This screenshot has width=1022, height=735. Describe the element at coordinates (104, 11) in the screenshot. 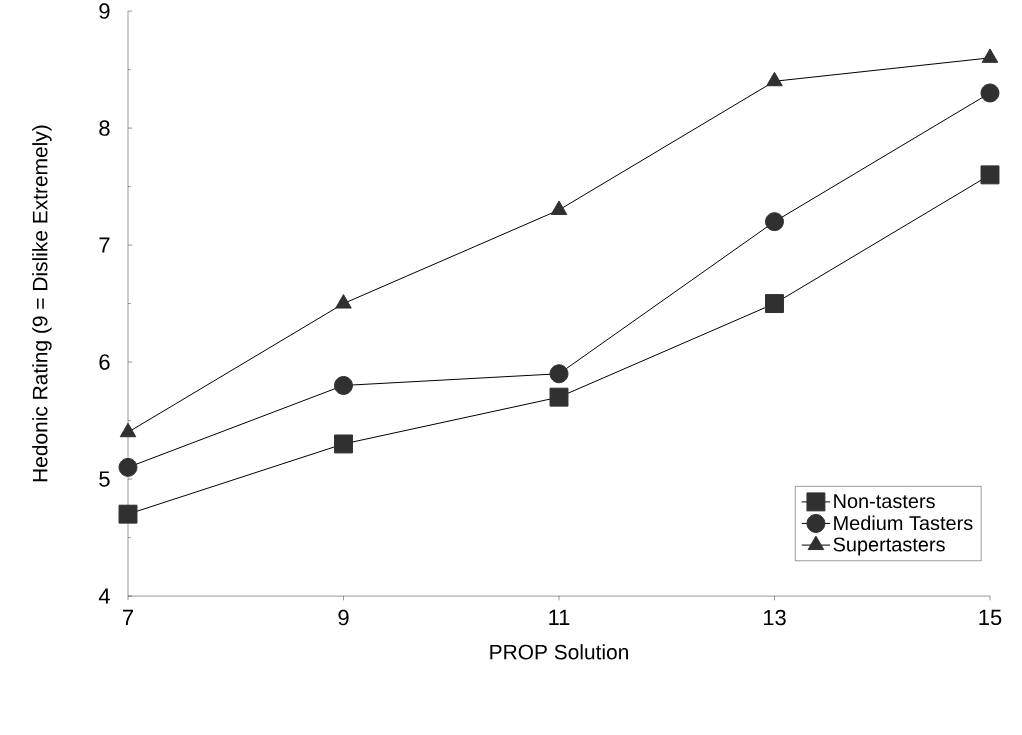

I see `y-tick-label: 9` at that location.